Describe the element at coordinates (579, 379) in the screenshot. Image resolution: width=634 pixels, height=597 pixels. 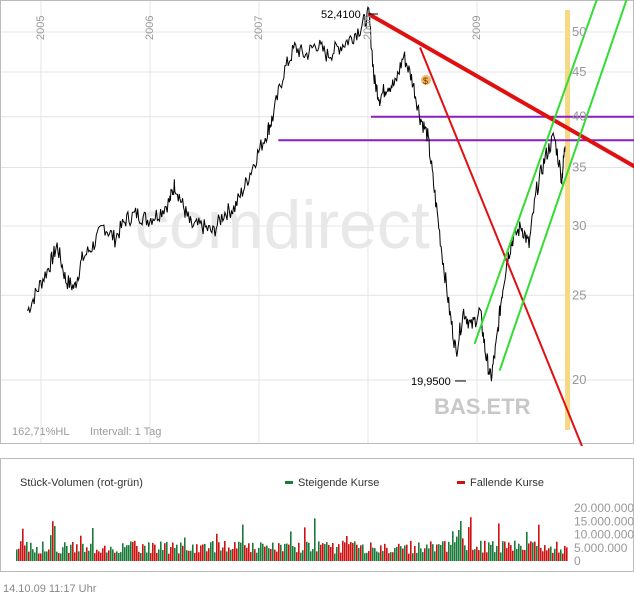
I see `y-tick-label: 20` at that location.